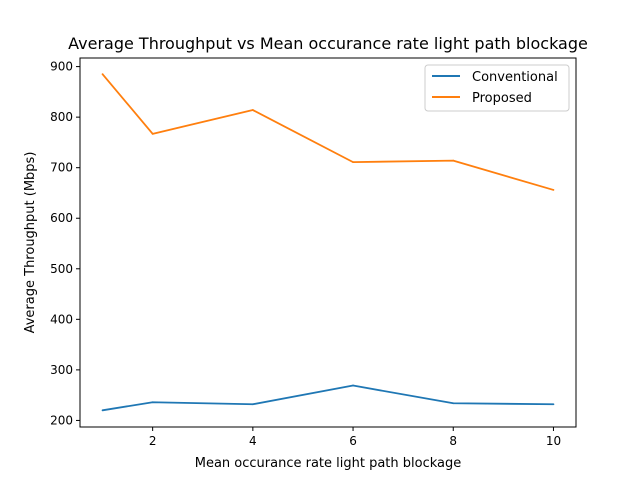 The width and height of the screenshot is (640, 480). What do you see at coordinates (515, 77) in the screenshot?
I see `legend-label-conventional: Conventional` at bounding box center [515, 77].